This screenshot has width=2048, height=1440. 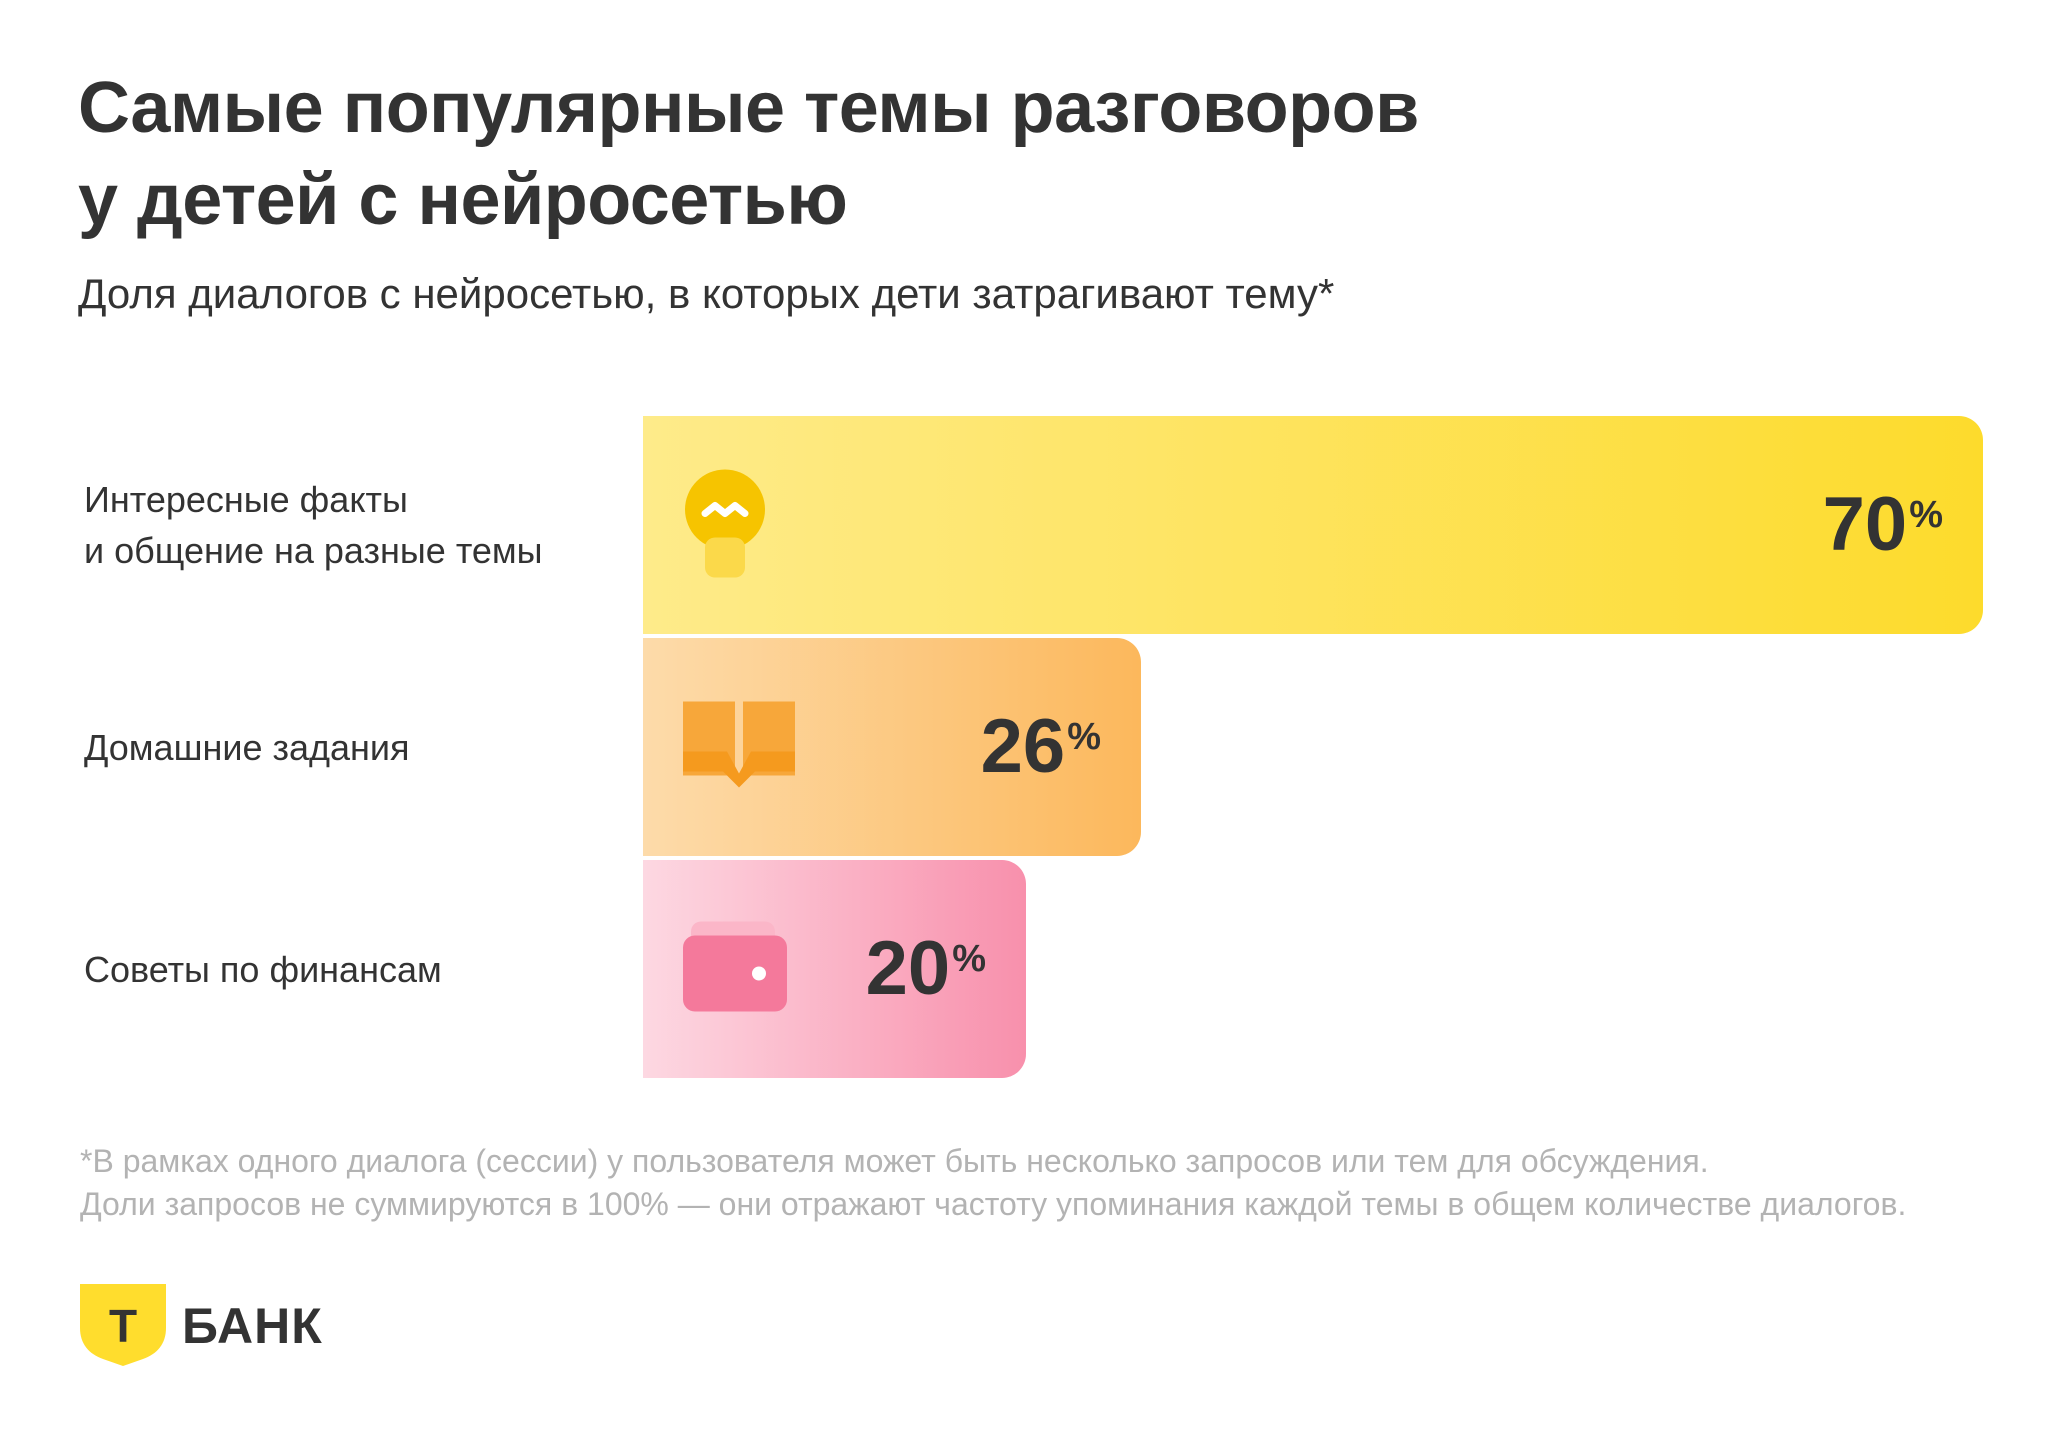 I want to click on category-label: Интересные факты и общение на разные темы, so click(x=364, y=525).